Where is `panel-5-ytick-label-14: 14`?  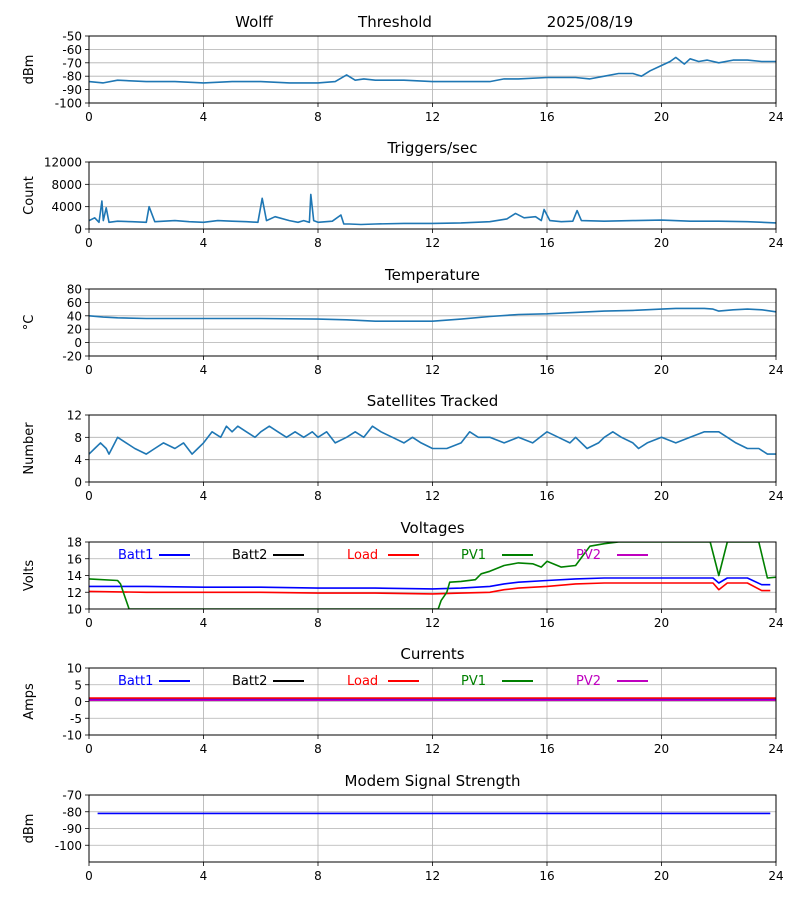
panel-5-ytick-label-14: 14 is located at coordinates (74, 576).